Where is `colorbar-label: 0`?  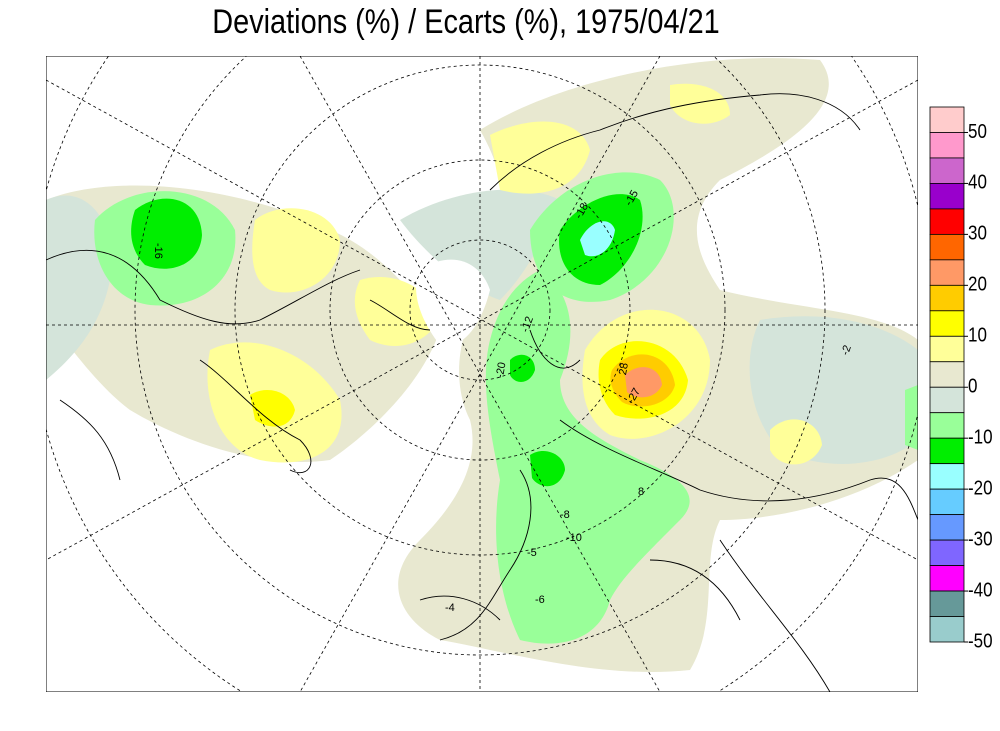 colorbar-label: 0 is located at coordinates (972, 385).